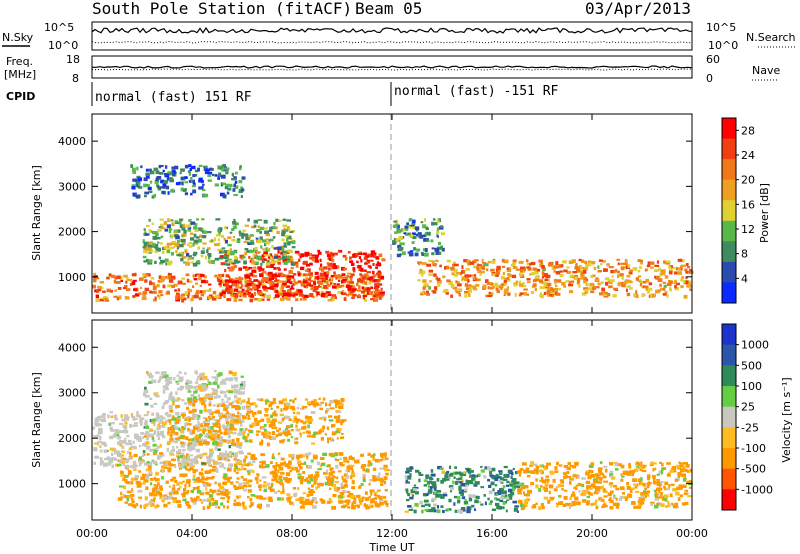  I want to click on noise-left-tick-top: 10^5, so click(59, 27).